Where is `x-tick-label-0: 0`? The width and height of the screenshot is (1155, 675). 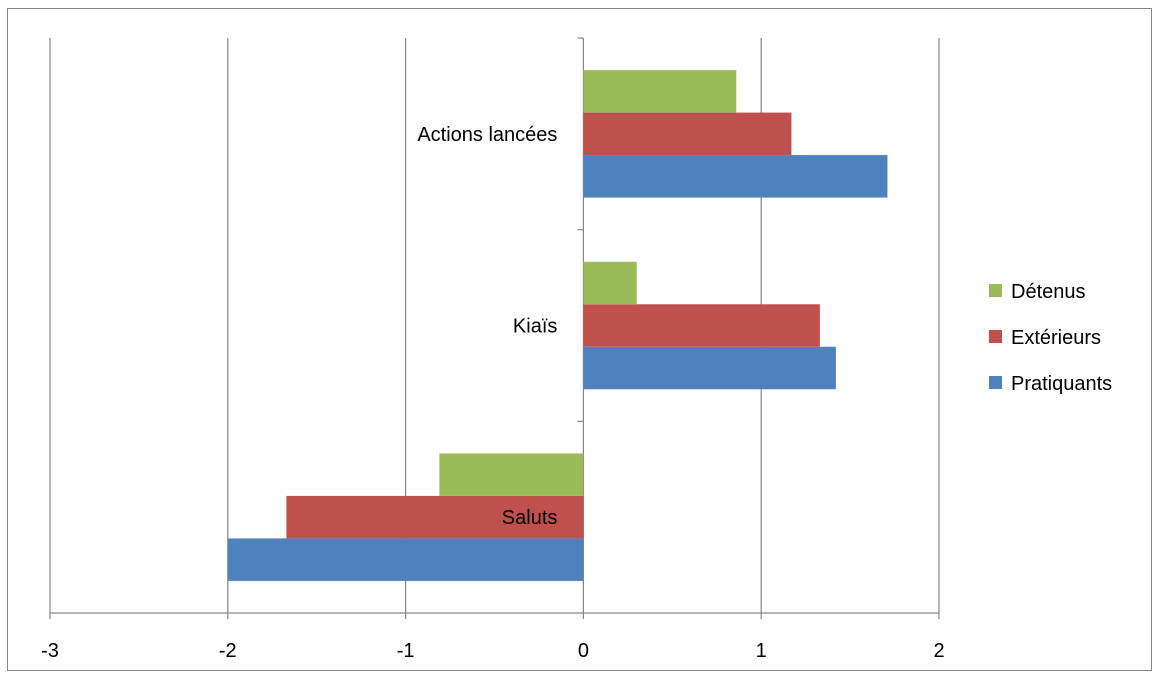
x-tick-label-0: 0 is located at coordinates (583, 651).